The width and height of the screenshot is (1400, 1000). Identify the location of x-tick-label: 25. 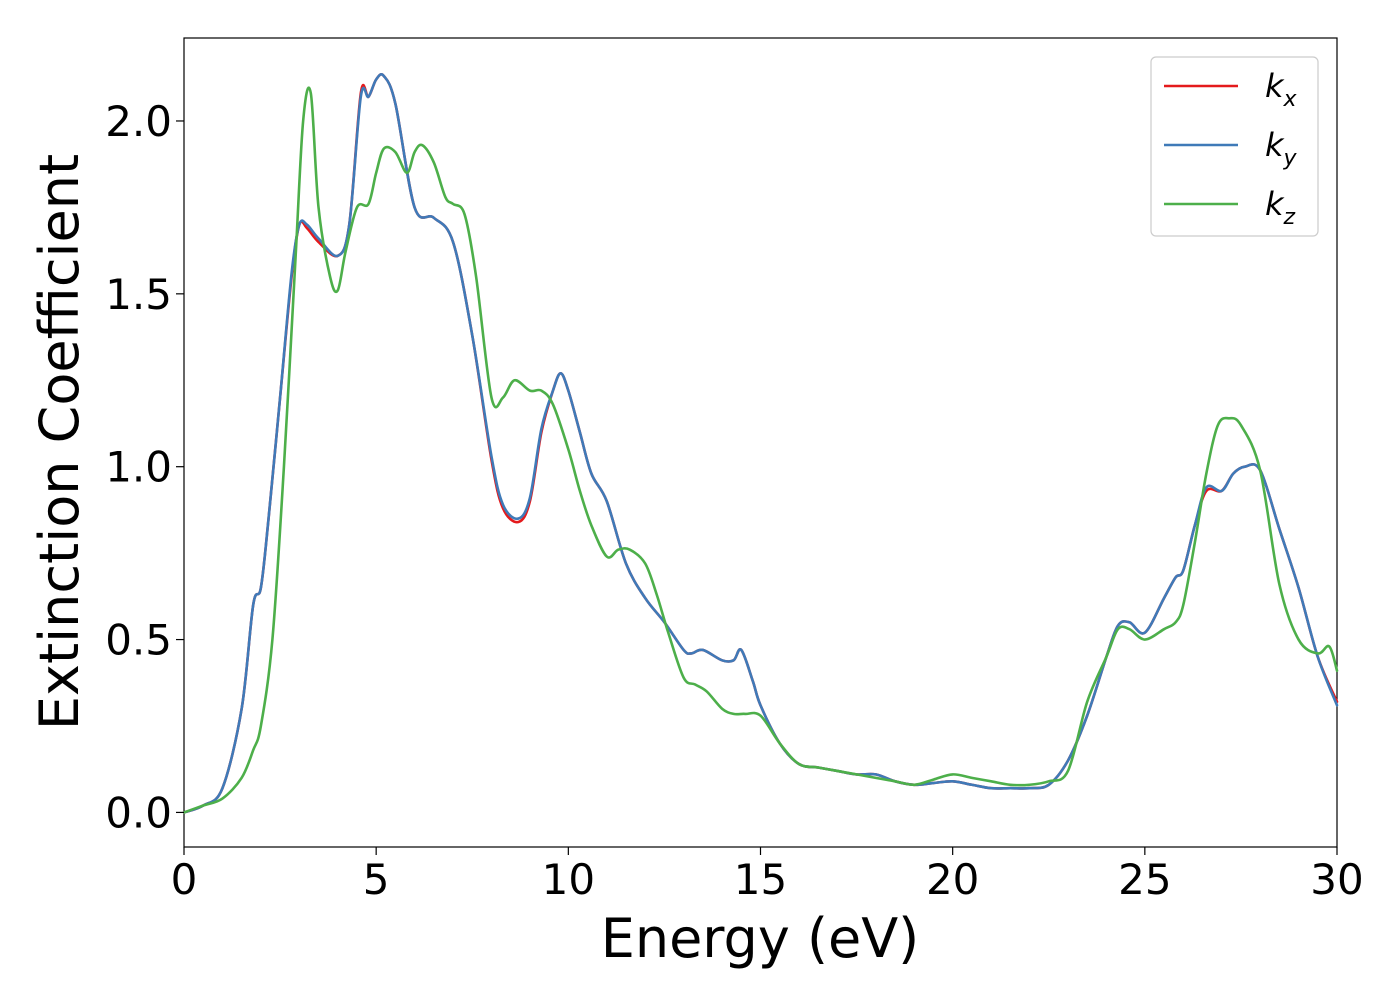
(1144, 879).